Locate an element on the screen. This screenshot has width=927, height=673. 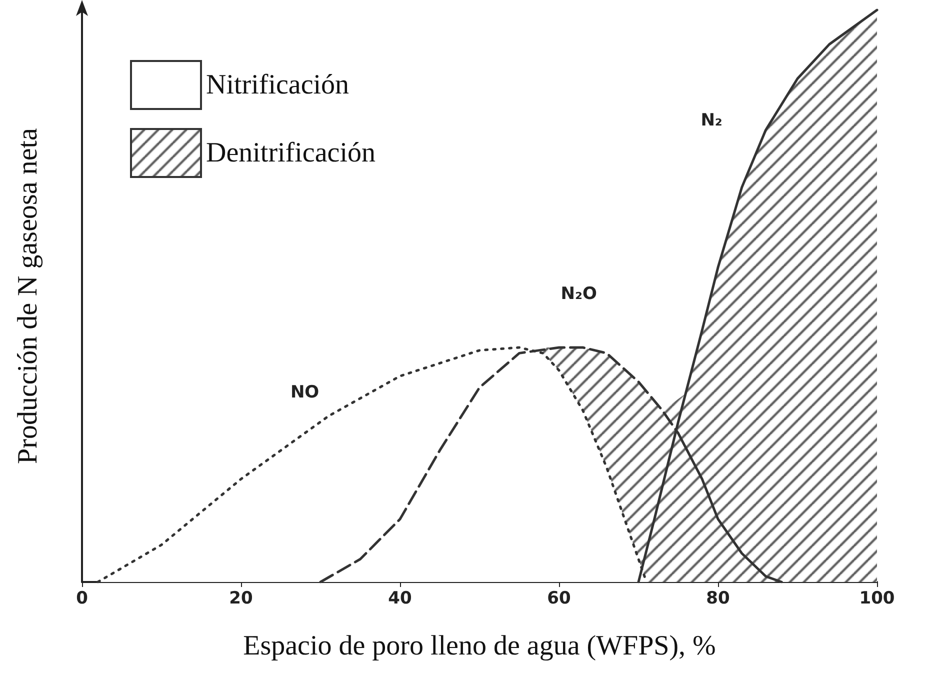
annotation: N₂ is located at coordinates (711, 120).